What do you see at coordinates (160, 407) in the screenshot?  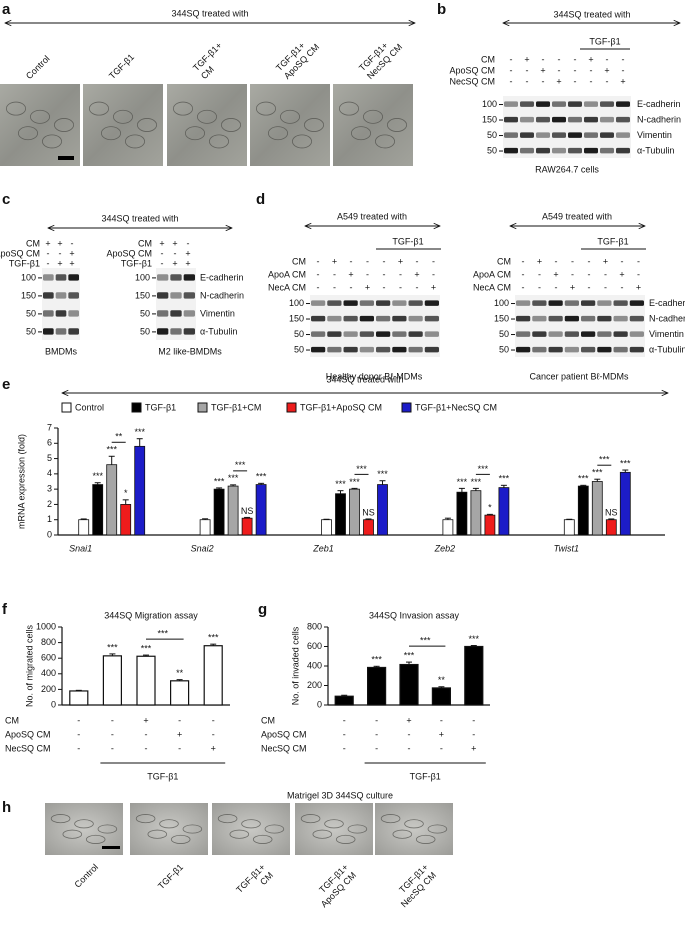 I see `legend-label: TGF-β1` at bounding box center [160, 407].